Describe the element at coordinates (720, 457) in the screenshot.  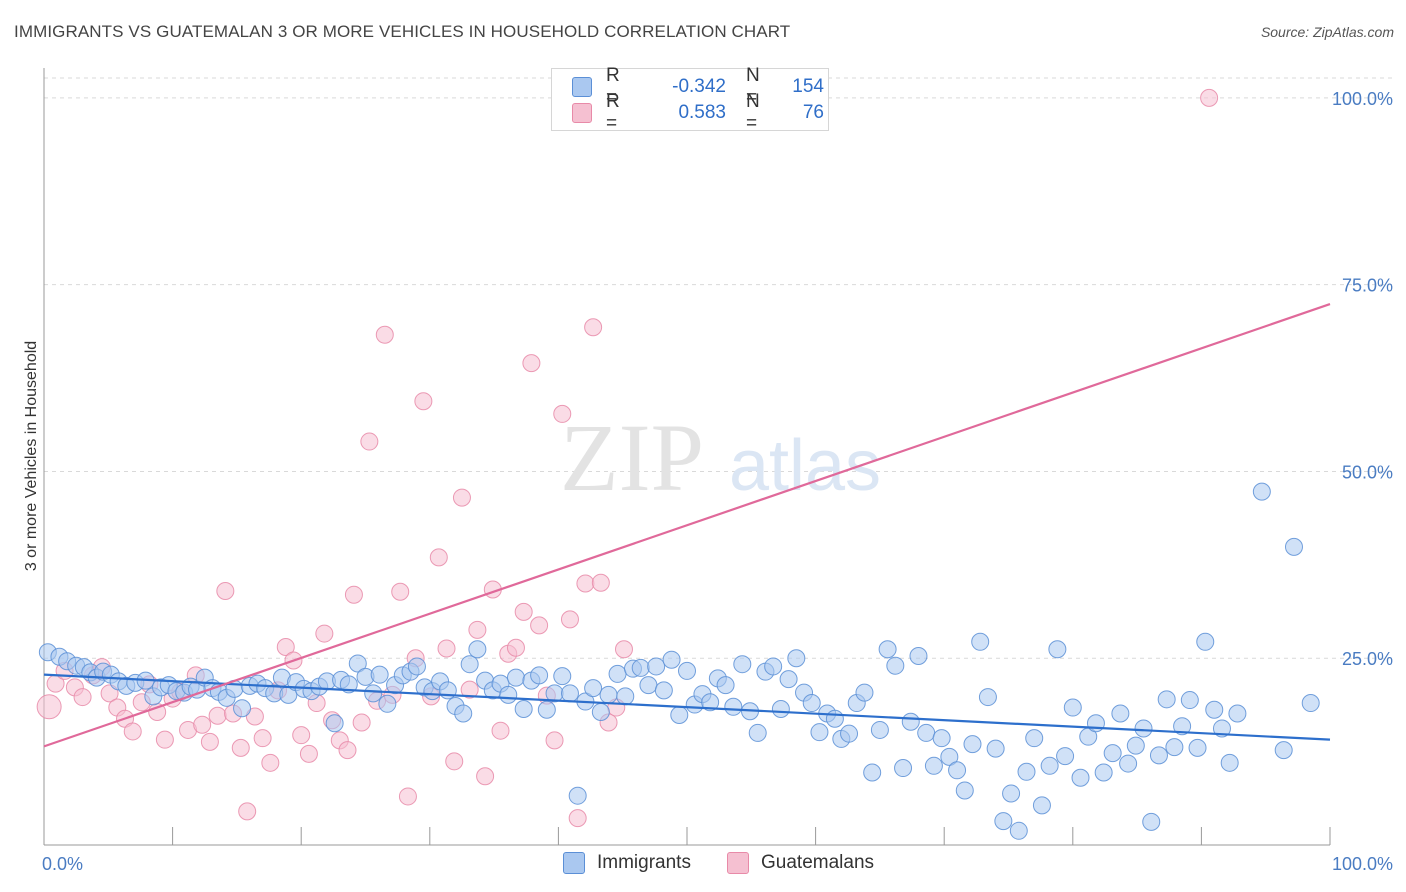
I see `watermark: ZIP atlas` at that location.